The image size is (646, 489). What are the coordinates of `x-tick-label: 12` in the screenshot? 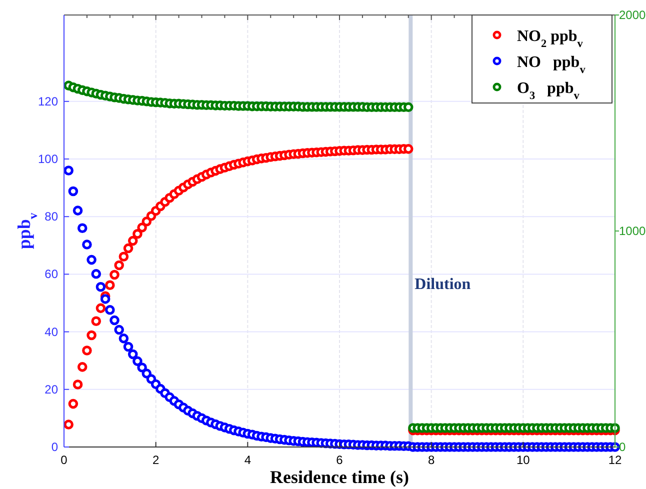 It's located at (615, 460).